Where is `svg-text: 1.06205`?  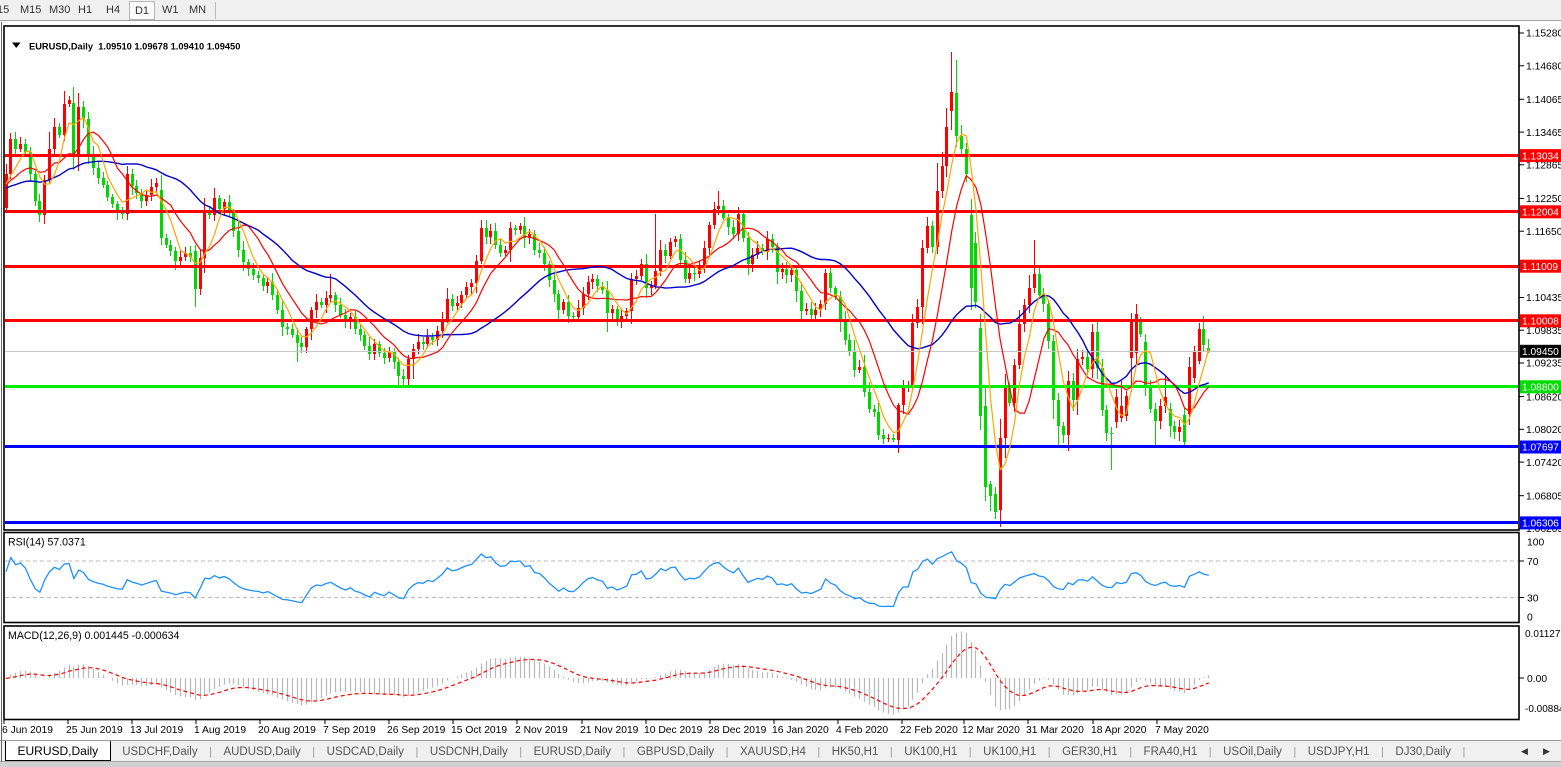
svg-text: 1.06205 is located at coordinates (1543, 529).